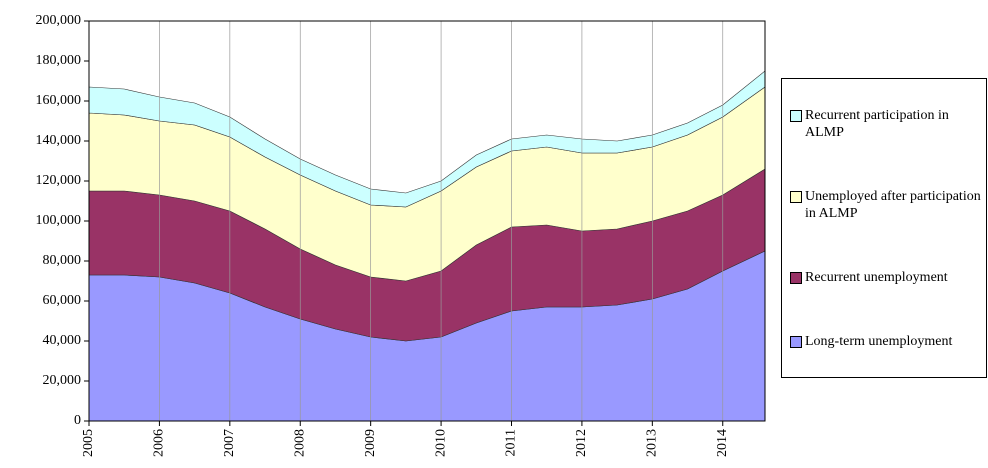  I want to click on y-tick-label: 100,000, so click(59, 220).